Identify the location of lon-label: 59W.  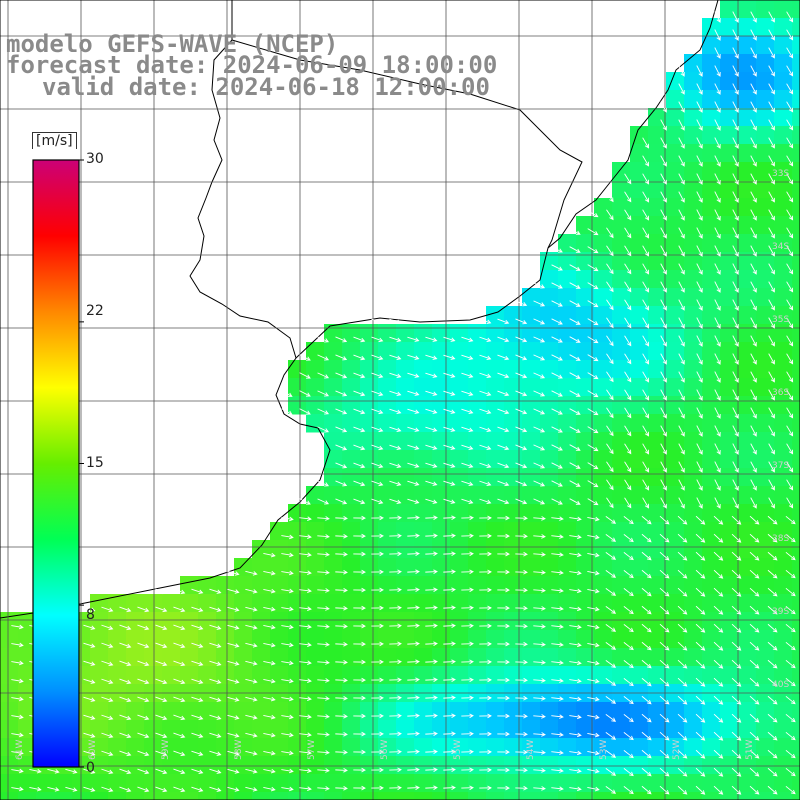
(166, 750).